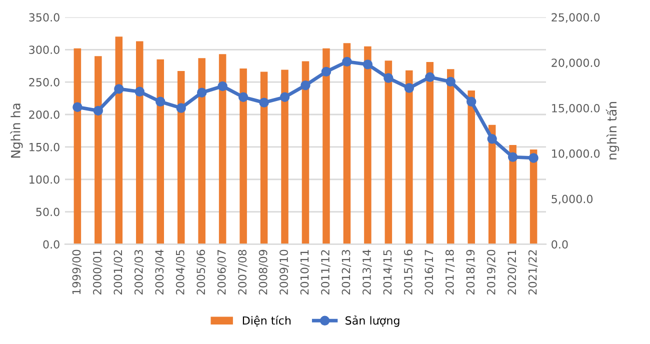 Image resolution: width=650 pixels, height=344 pixels. What do you see at coordinates (533, 272) in the screenshot?
I see `x-tick-label: 2021/22` at bounding box center [533, 272].